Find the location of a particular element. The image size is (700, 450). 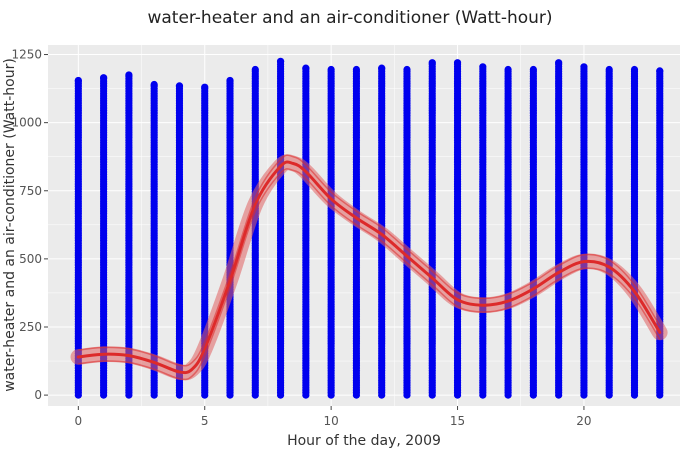

y-axis-ticks: 0 250 500 750 1000 1250 is located at coordinates (29, 225).